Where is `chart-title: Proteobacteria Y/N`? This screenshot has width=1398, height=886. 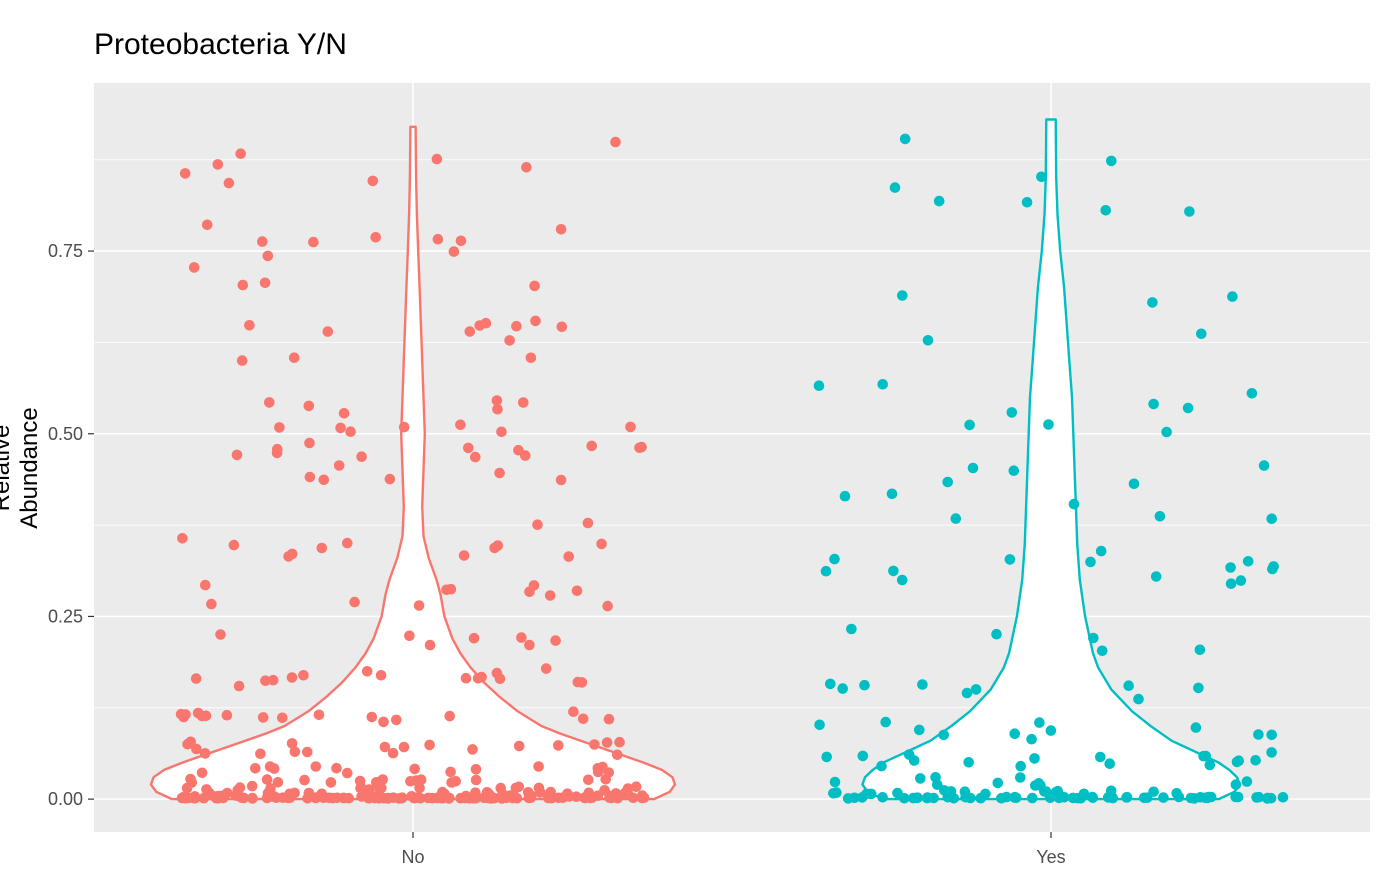 chart-title: Proteobacteria Y/N is located at coordinates (220, 44).